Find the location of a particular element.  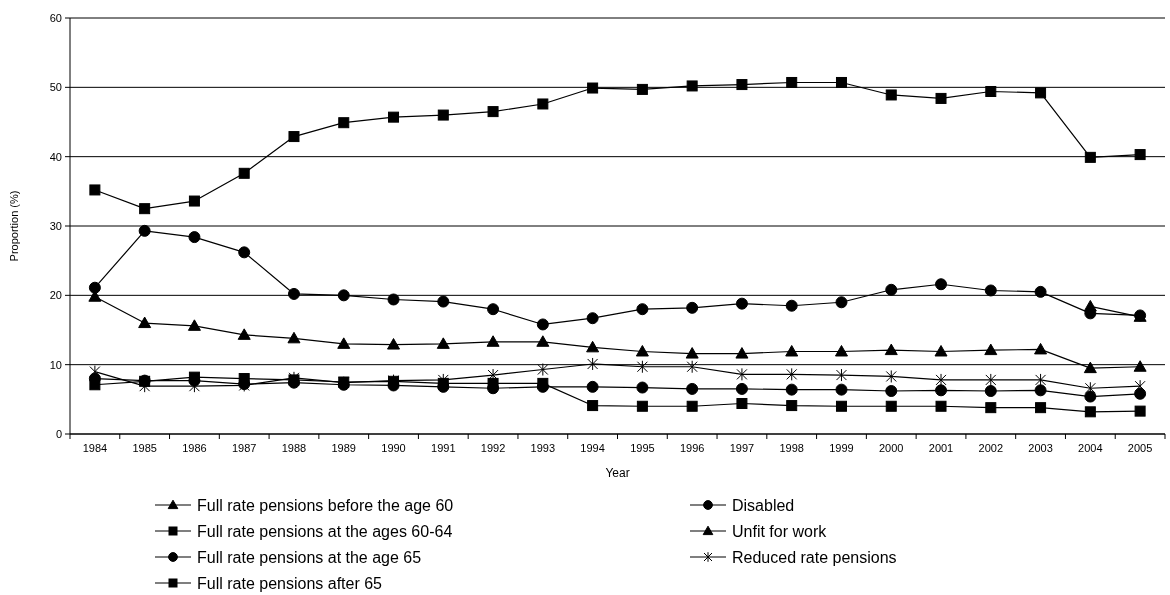

x-tick-label: 1988 is located at coordinates (294, 448).